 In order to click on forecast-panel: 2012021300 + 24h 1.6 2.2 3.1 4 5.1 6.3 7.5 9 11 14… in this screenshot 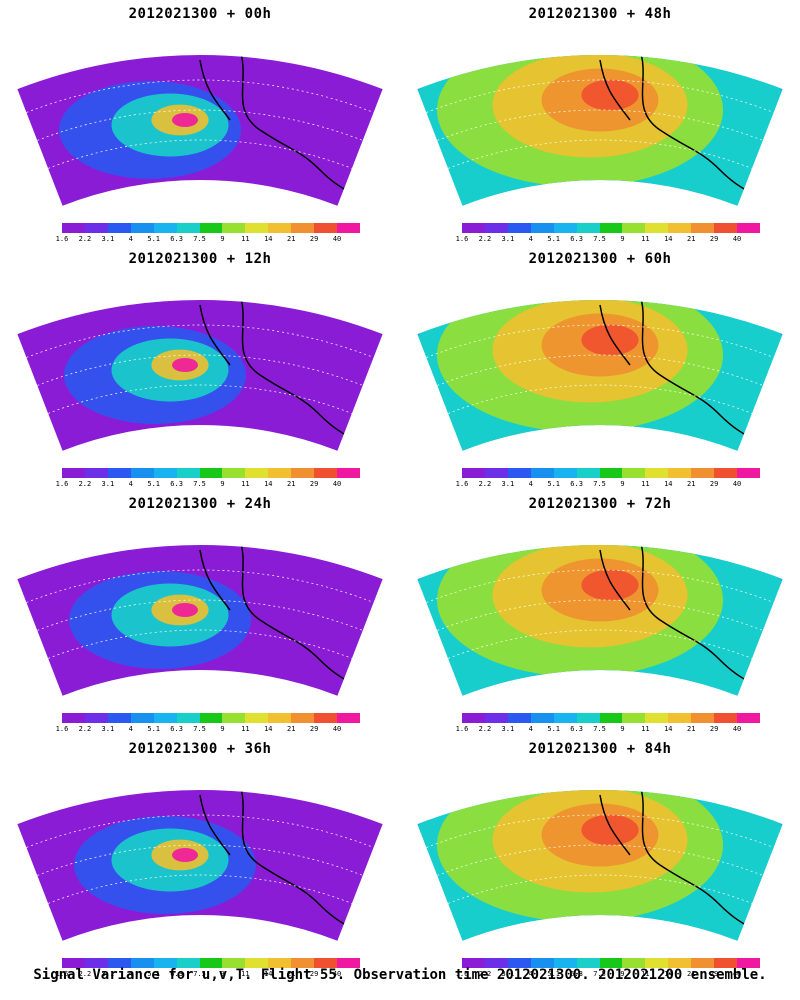, I will do `click(200, 611)`.